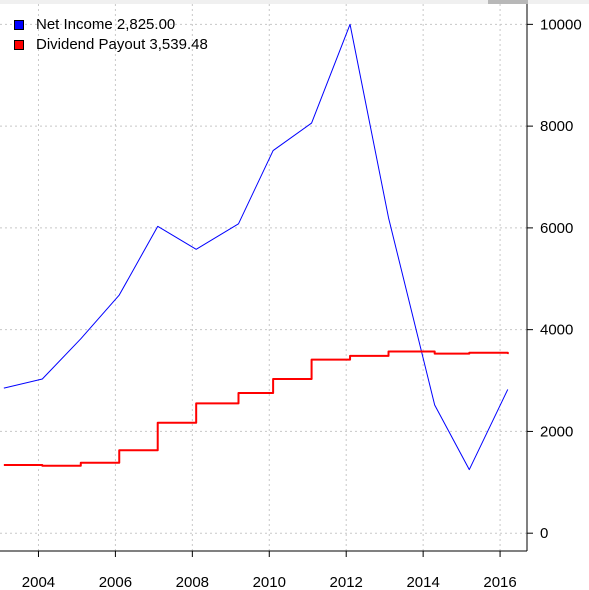 This screenshot has width=589, height=590. I want to click on x-tick-label: 2014, so click(422, 582).